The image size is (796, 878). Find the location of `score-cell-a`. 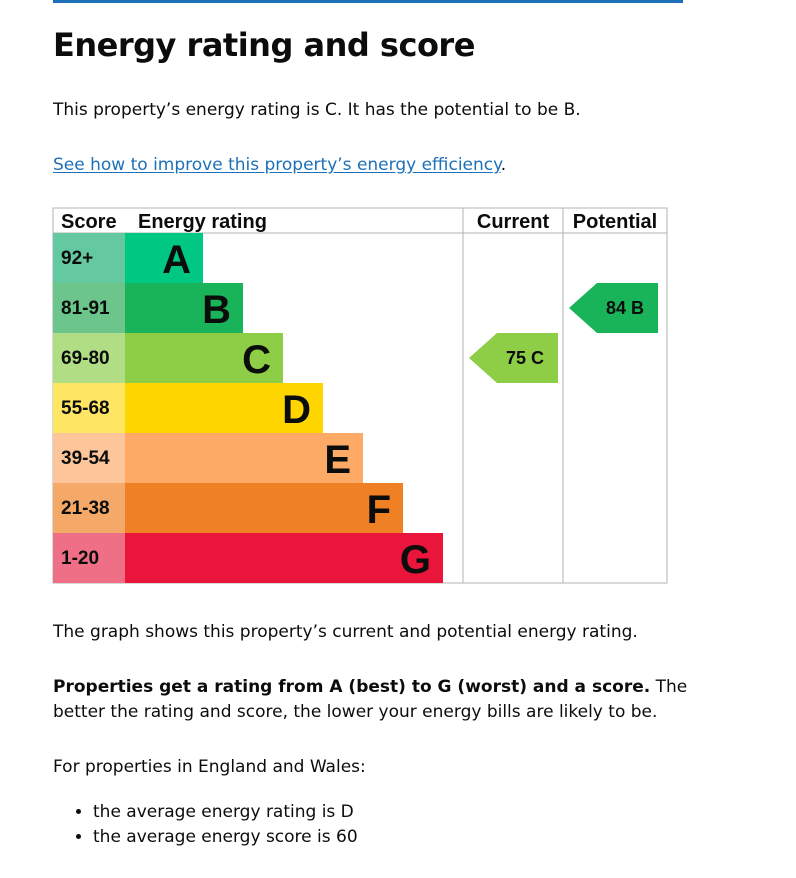

score-cell-a is located at coordinates (89, 258).